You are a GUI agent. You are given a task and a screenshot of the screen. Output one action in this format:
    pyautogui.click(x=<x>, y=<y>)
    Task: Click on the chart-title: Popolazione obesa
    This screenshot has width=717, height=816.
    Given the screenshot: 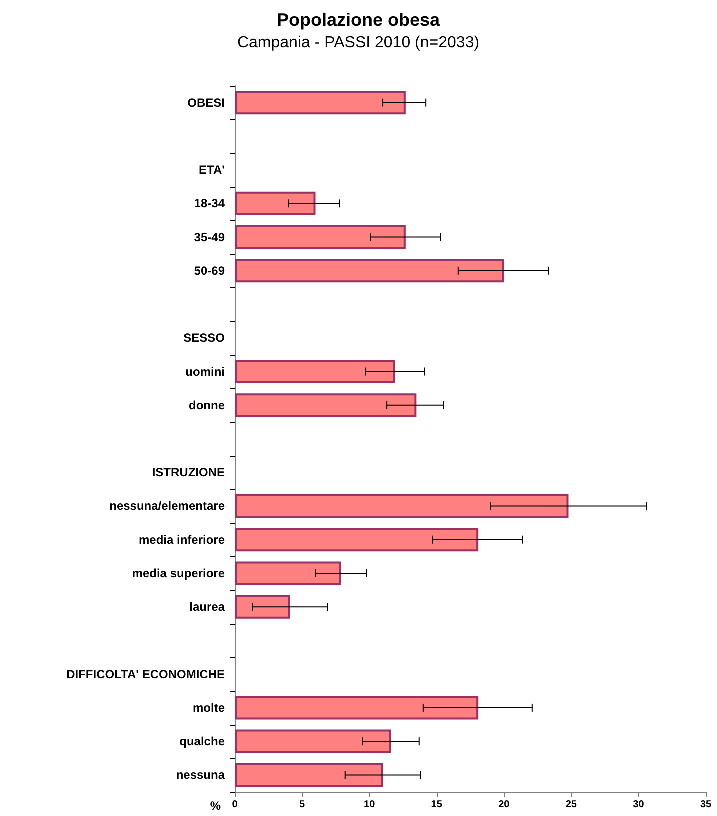 What is the action you would take?
    pyautogui.click(x=358, y=20)
    